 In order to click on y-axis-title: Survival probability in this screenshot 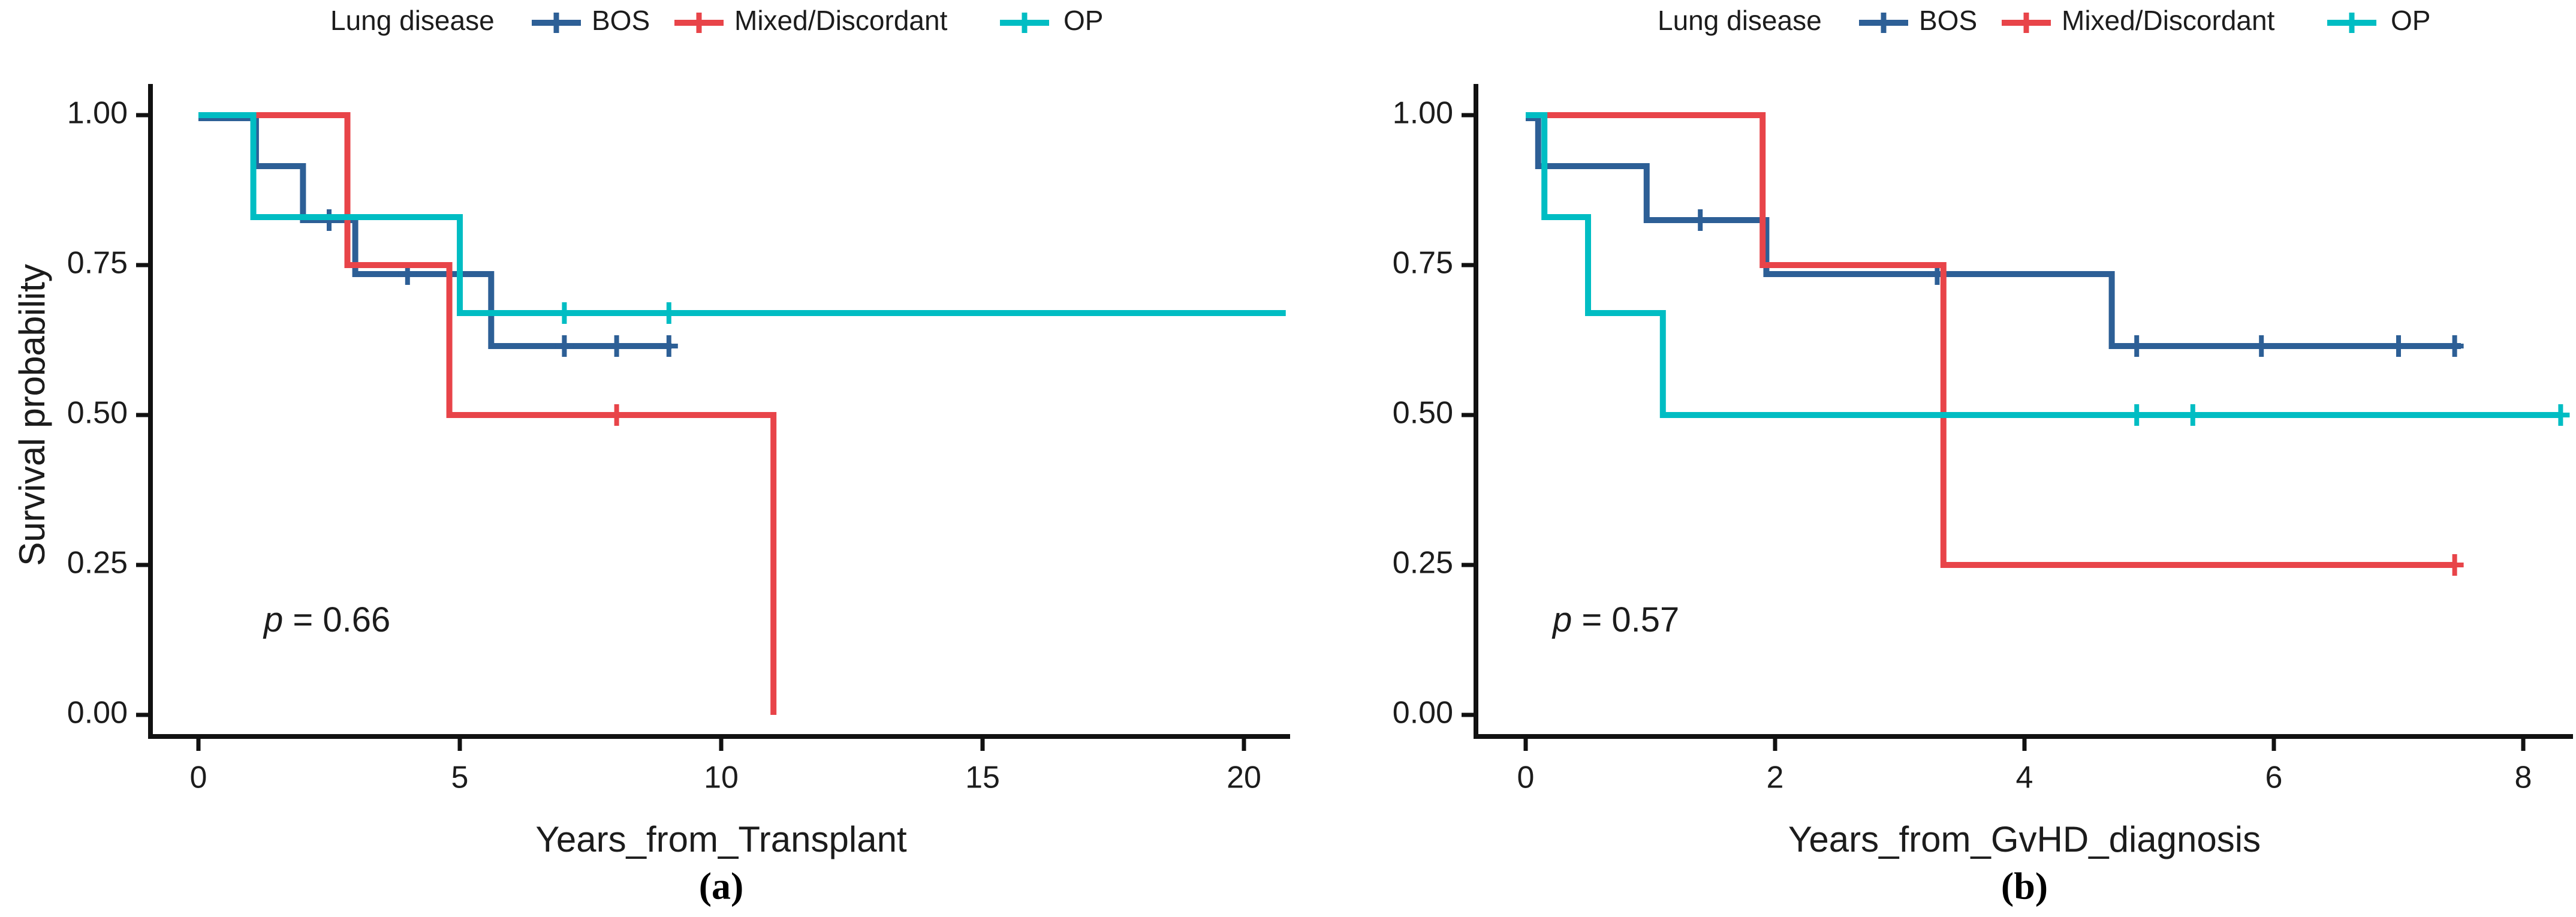, I will do `click(32, 415)`.